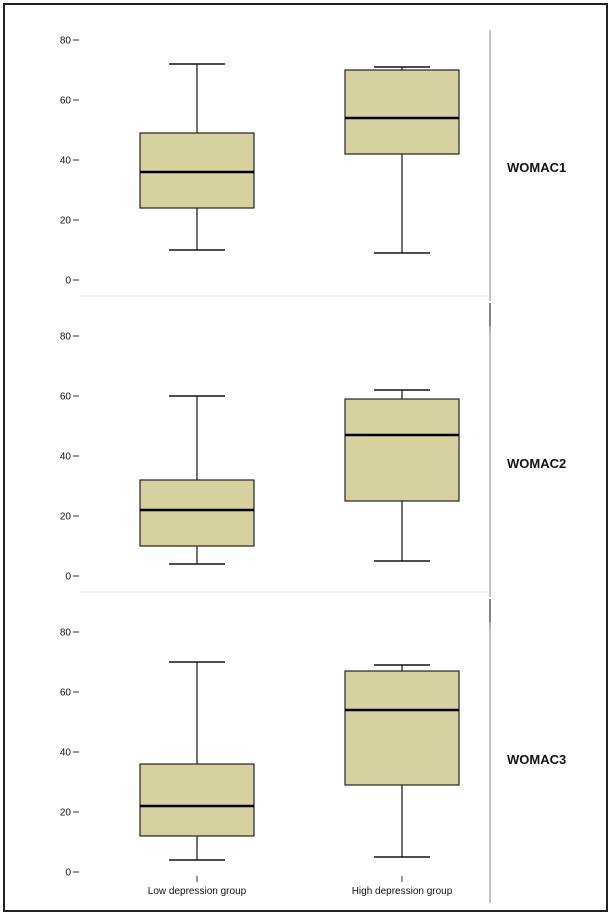 This screenshot has height=915, width=613. I want to click on panel-label: WOMAC3, so click(536, 759).